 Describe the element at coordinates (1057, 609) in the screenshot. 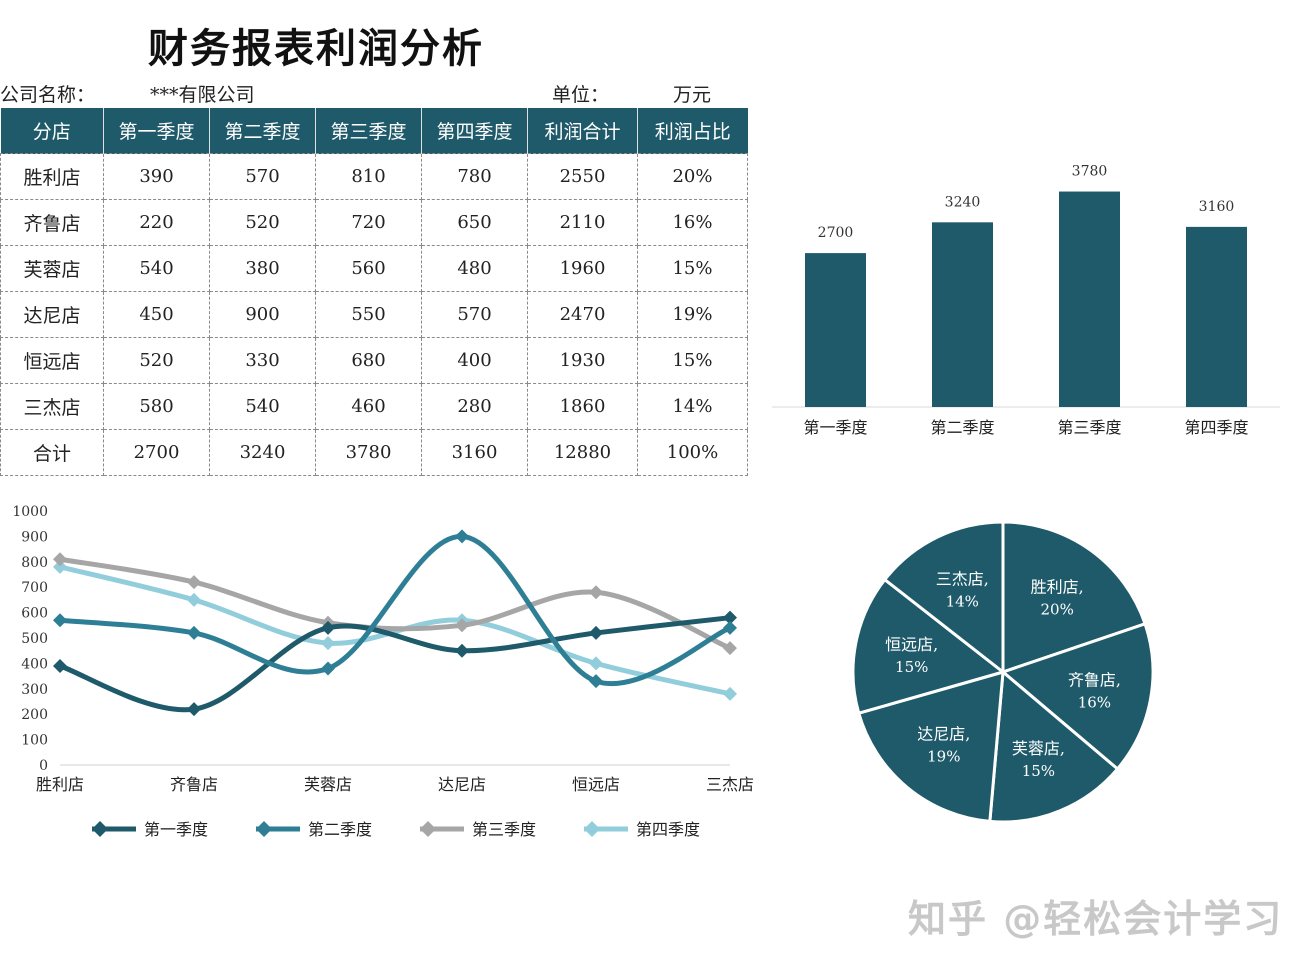

I see `pie-percent-label: 20%` at that location.